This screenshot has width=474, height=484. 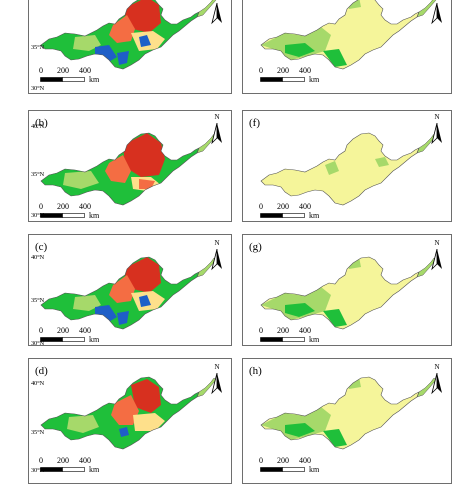 I want to click on panel-label-b: (b), so click(x=41, y=123).